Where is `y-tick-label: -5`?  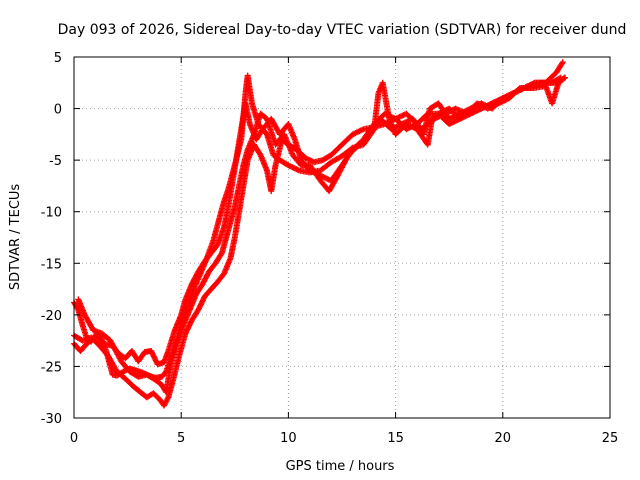 y-tick-label: -5 is located at coordinates (55, 161).